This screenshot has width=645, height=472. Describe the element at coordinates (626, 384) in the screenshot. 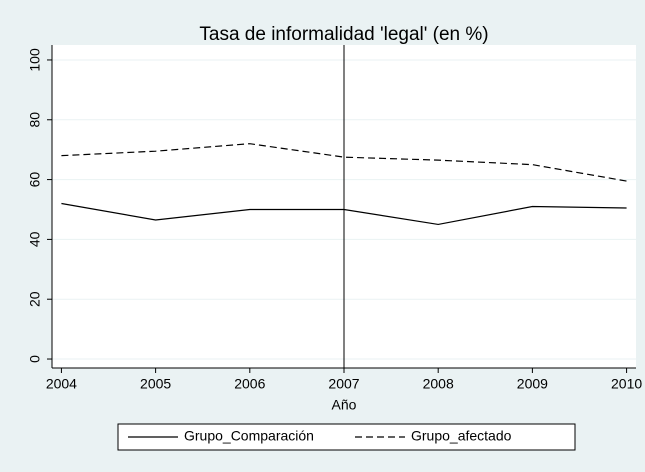

I see `x-tick-label: 2010` at that location.